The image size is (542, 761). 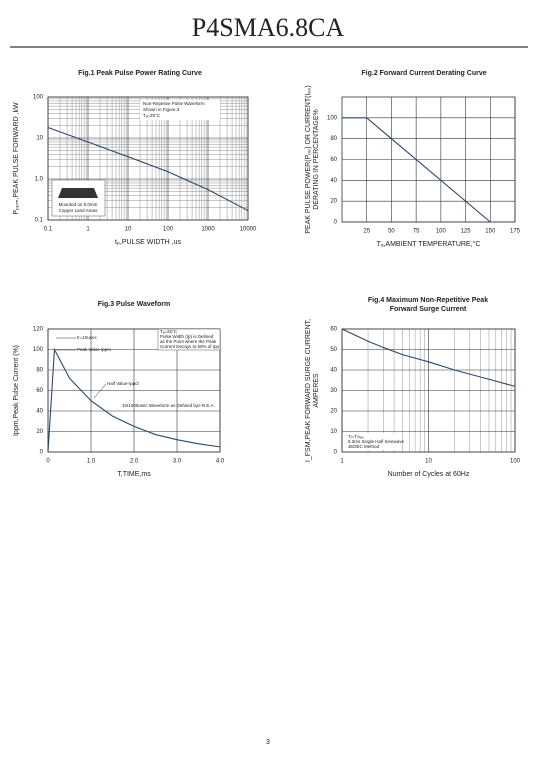 I want to click on y-axis-label: AMPERES, so click(x=316, y=390).